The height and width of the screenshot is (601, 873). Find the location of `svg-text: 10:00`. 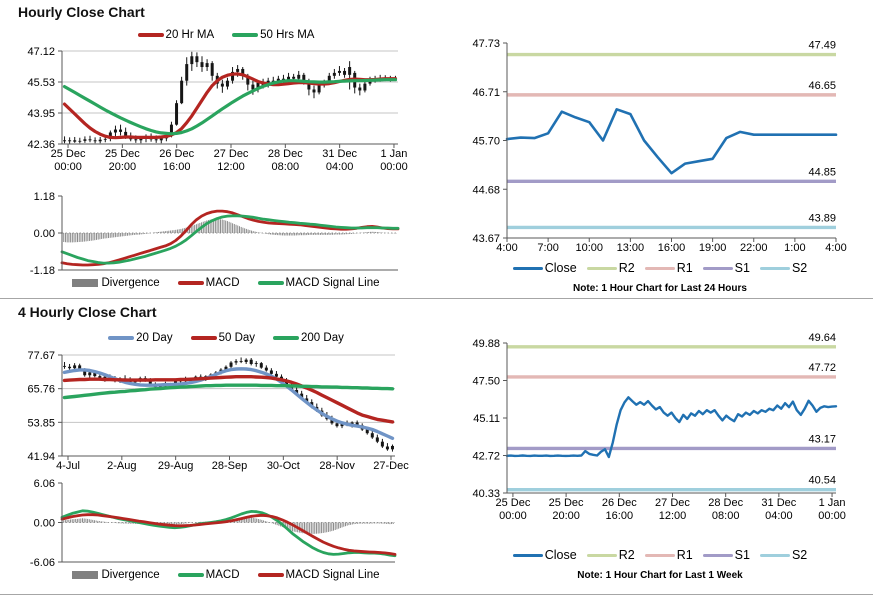

svg-text: 10:00 is located at coordinates (589, 248).